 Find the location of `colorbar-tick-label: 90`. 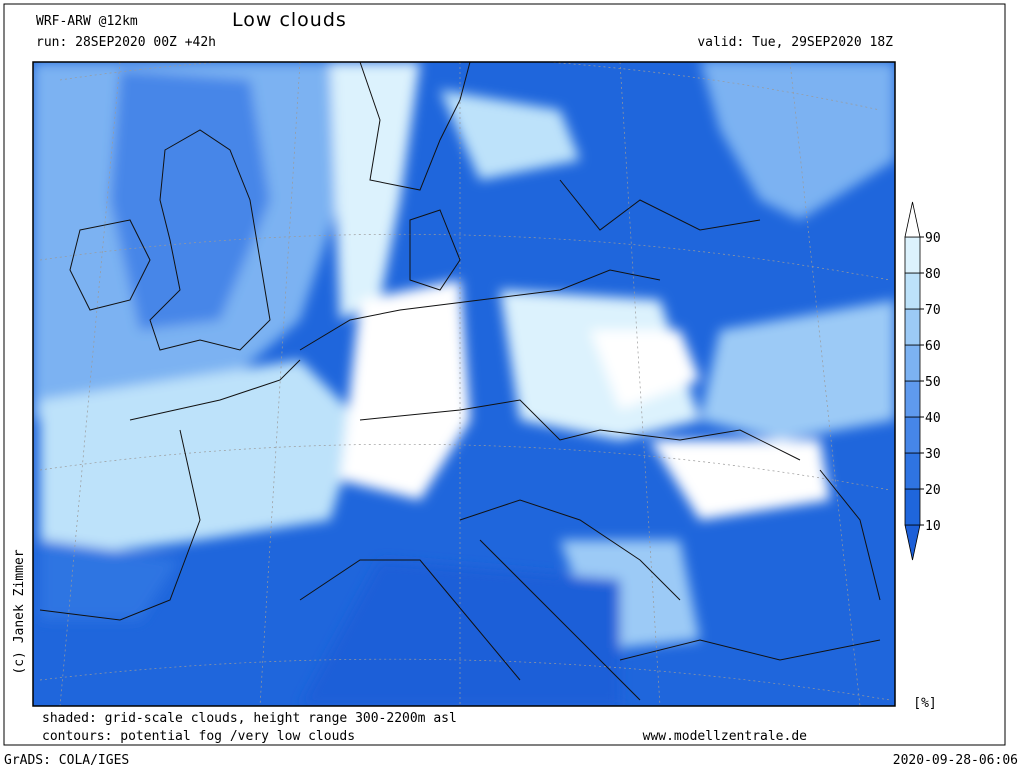

colorbar-tick-label: 90 is located at coordinates (933, 238).